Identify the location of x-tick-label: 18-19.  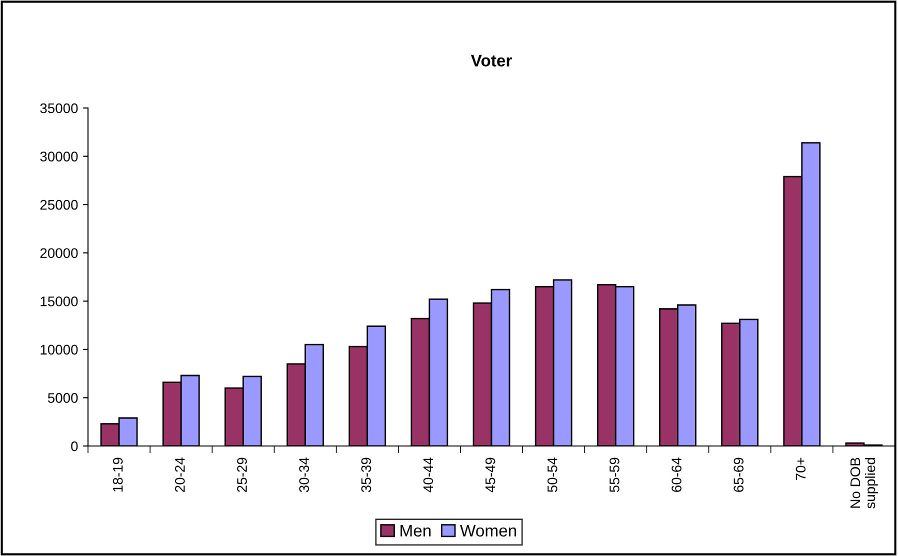
(117, 475).